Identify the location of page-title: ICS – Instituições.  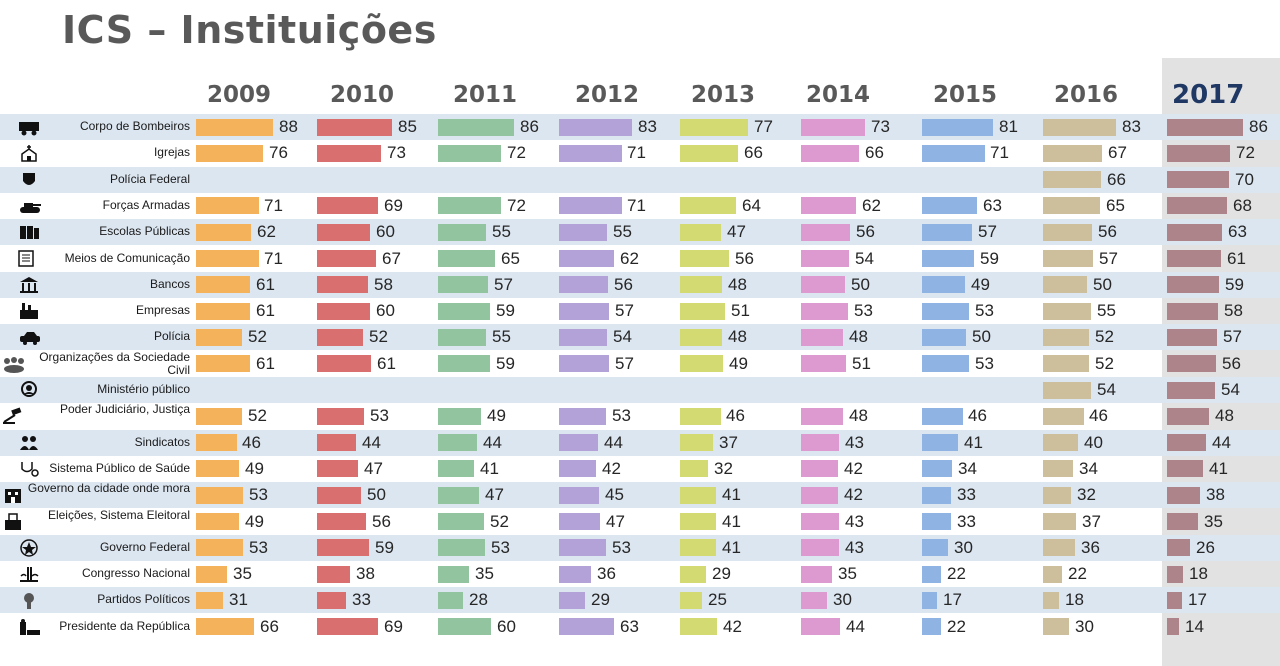
(249, 30).